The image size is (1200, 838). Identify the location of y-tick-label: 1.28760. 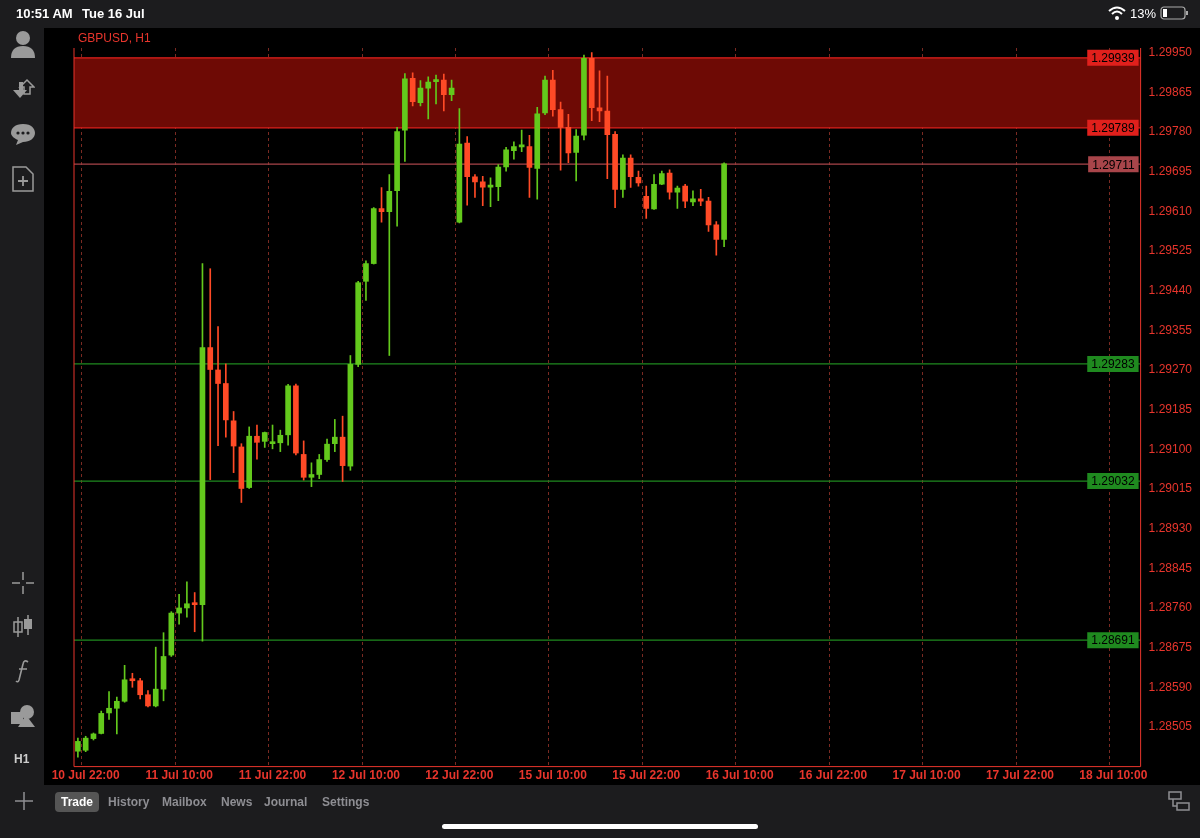
(1170, 607).